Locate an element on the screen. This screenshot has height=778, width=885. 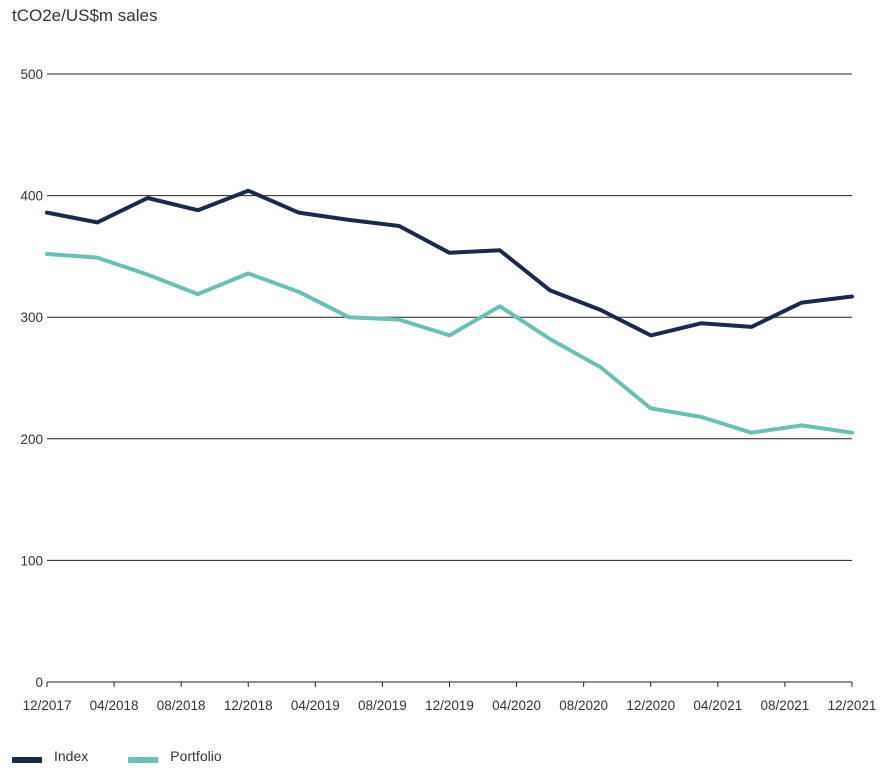
x-tick-label: 12/2019 is located at coordinates (449, 705).